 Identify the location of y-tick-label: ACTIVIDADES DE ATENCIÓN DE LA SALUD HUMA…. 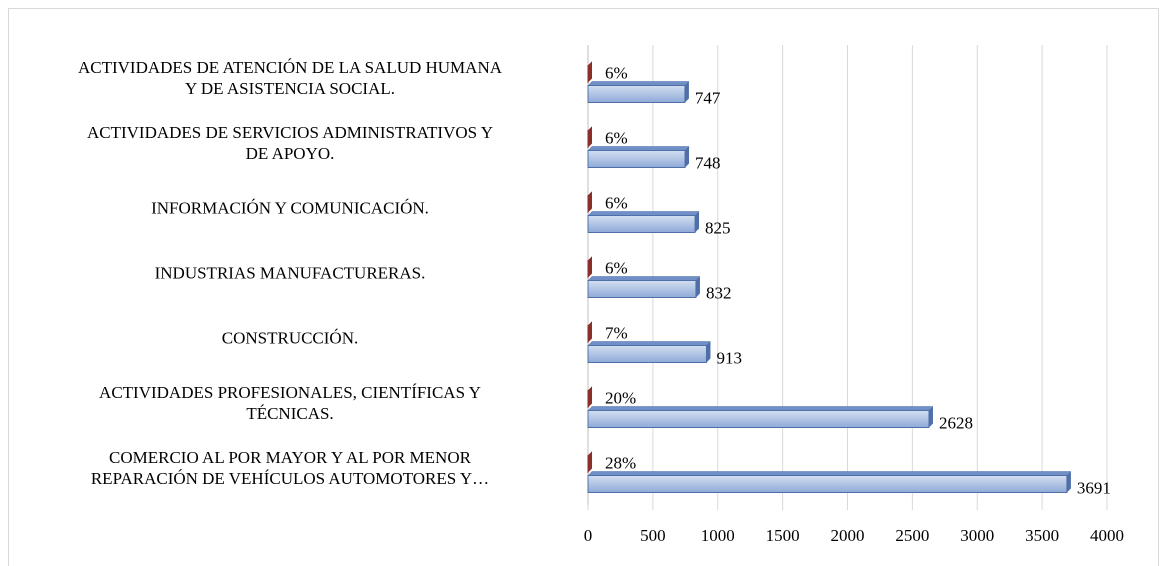
(290, 77).